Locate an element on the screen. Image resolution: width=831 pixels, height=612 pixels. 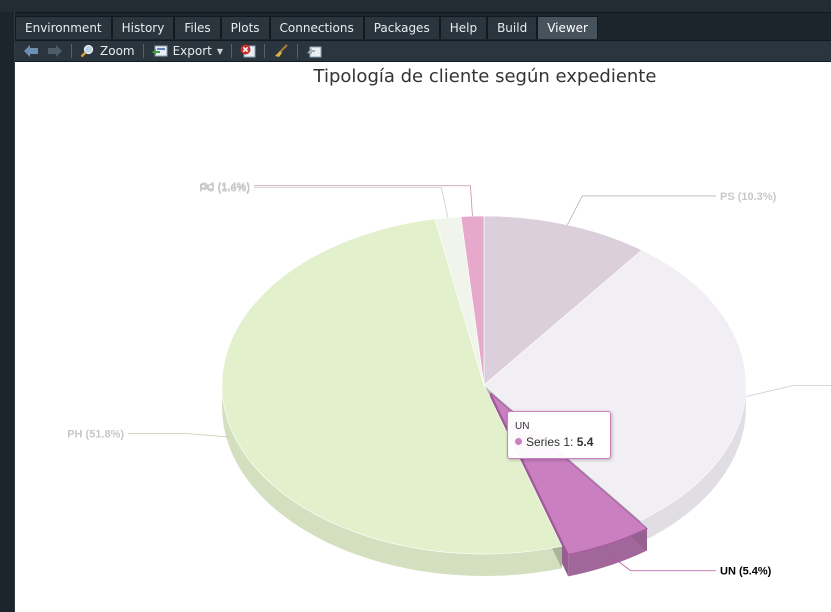
tooltip-series-marker is located at coordinates (518, 442).